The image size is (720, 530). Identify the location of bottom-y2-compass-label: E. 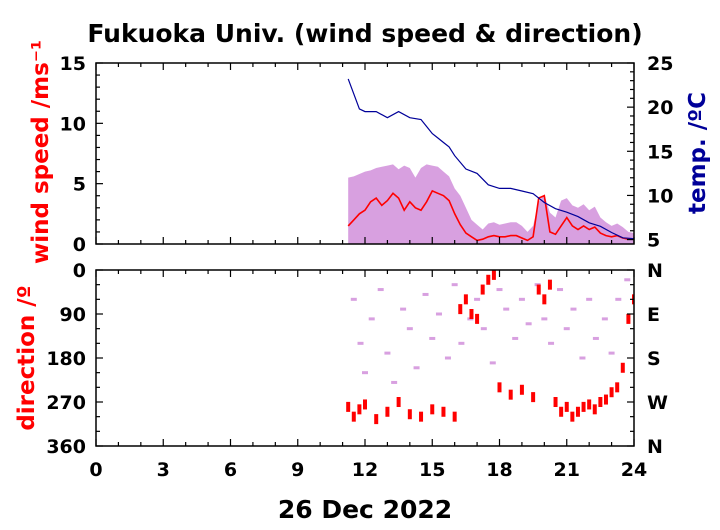
(653, 315).